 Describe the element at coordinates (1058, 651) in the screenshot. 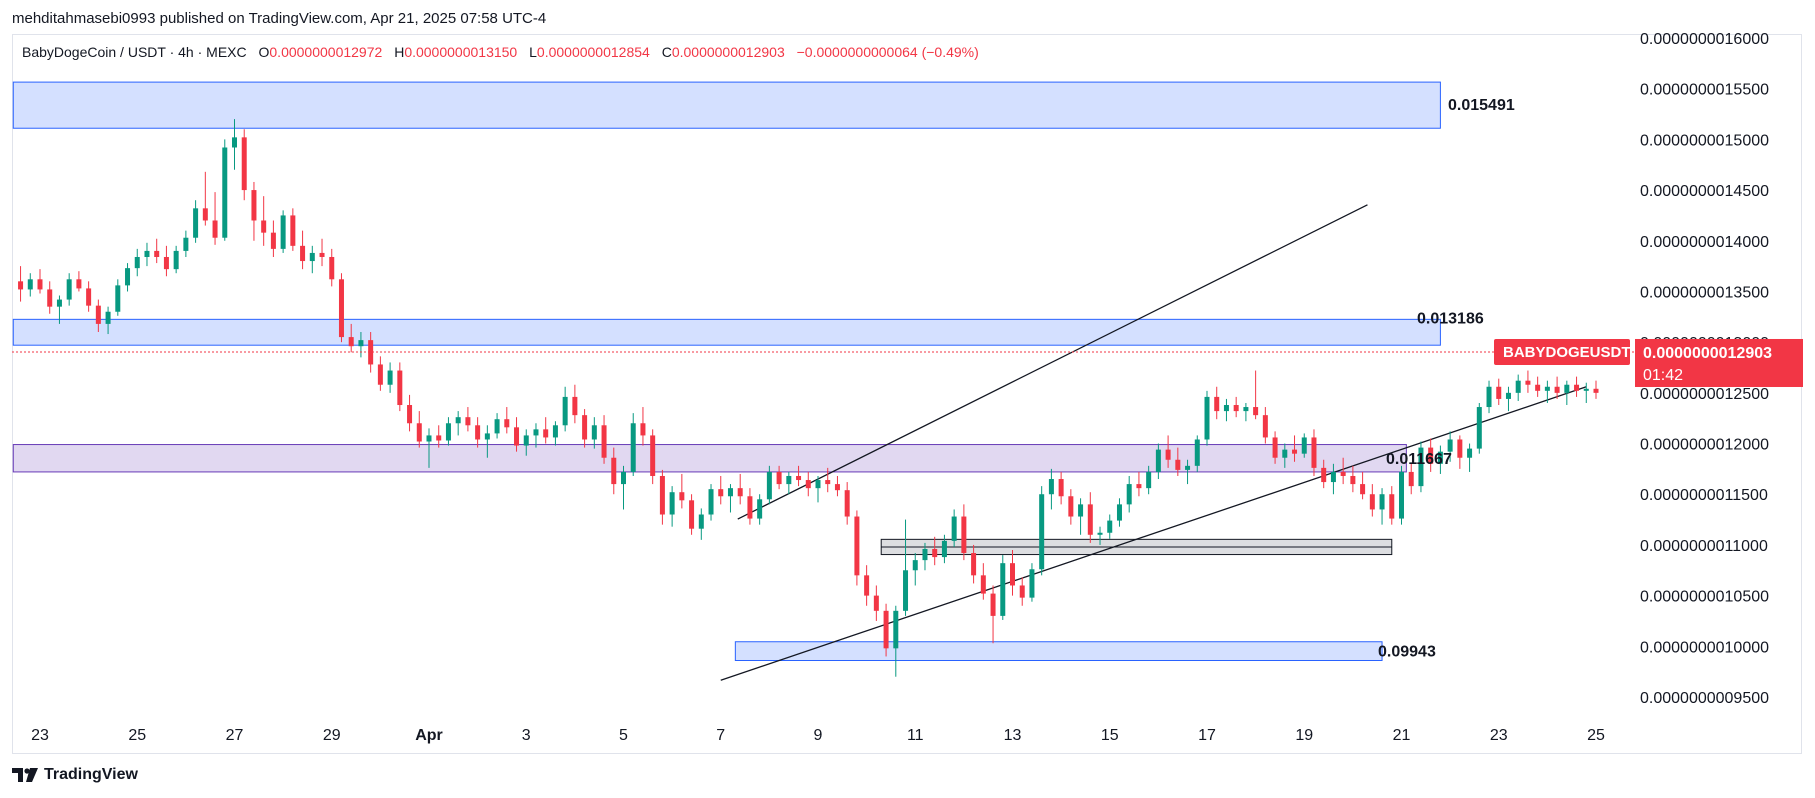

I see `zone-bottom` at that location.